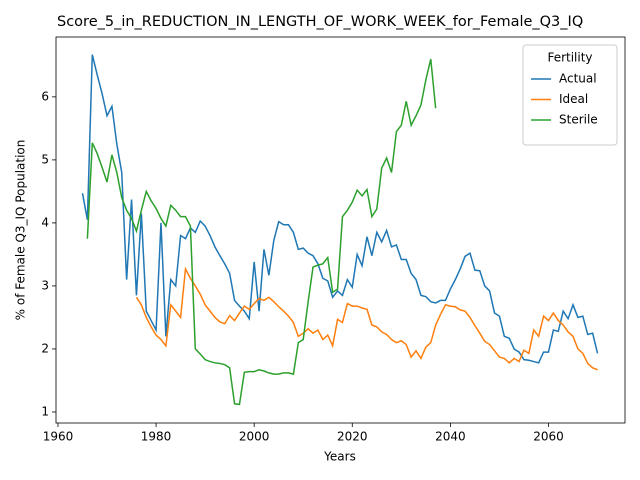  What do you see at coordinates (45, 222) in the screenshot?
I see `y-tick-label: 4` at bounding box center [45, 222].